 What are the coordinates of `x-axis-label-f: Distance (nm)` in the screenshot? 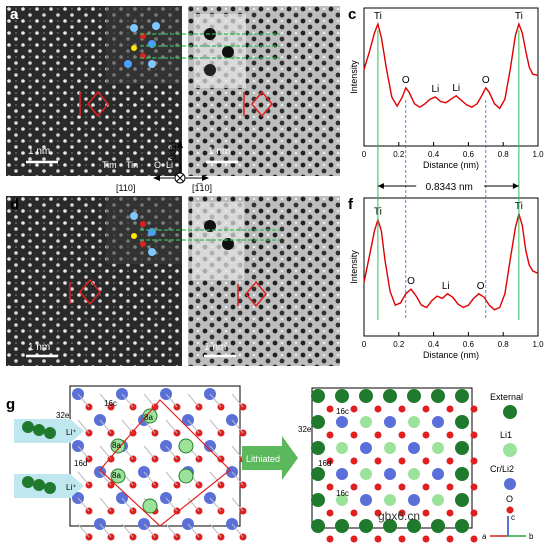 It's located at (451, 355).